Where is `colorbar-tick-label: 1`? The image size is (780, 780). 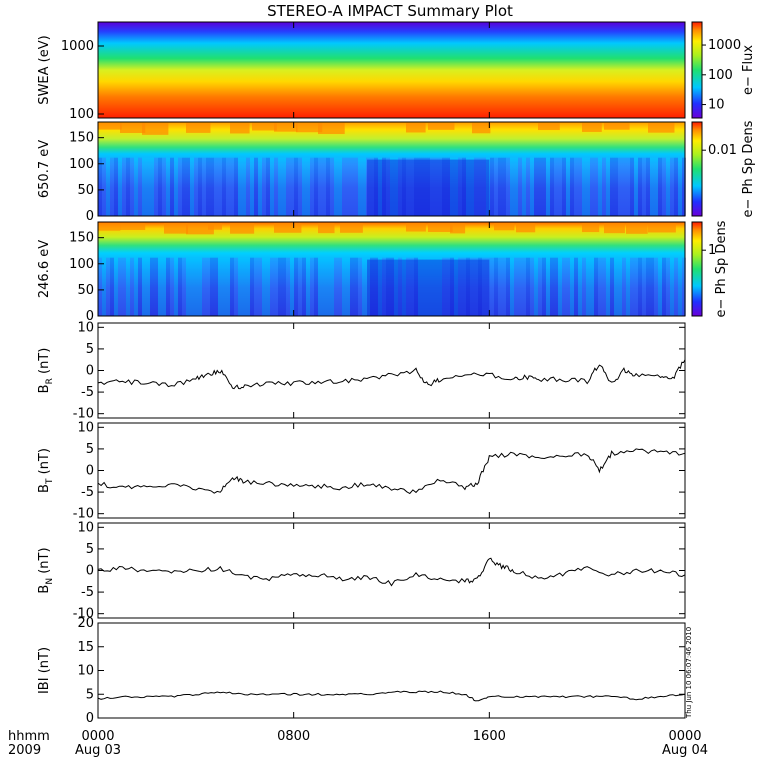 colorbar-tick-label: 1 is located at coordinates (712, 250).